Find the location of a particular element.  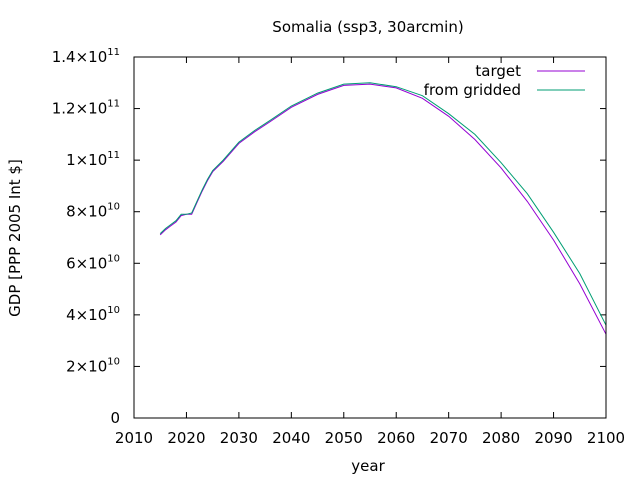

x-tick-label: 2100 is located at coordinates (606, 438).